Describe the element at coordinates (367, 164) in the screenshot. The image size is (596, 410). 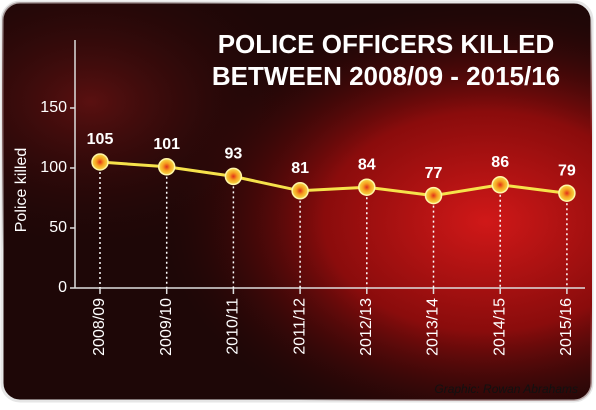
I see `data-label: 84` at that location.